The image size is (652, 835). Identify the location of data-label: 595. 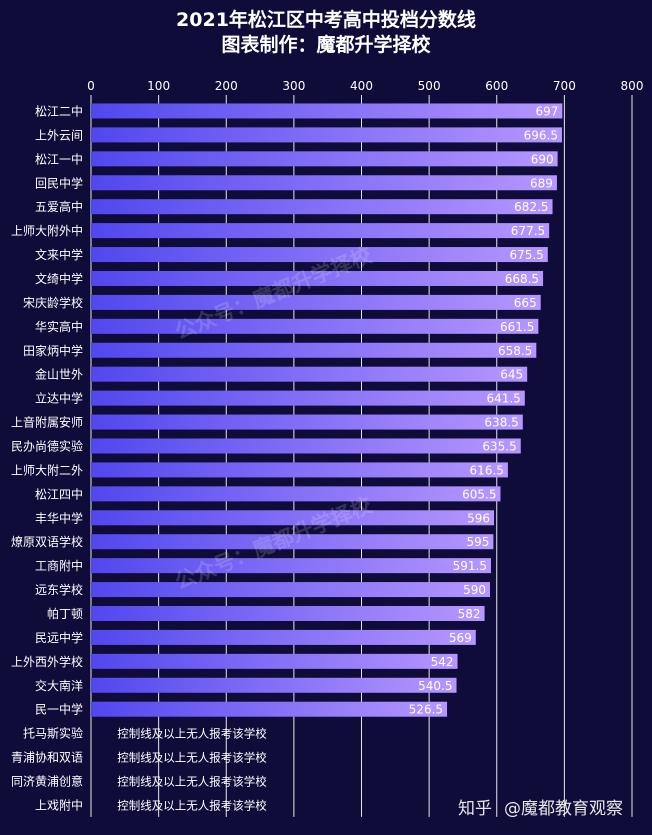
(477, 542).